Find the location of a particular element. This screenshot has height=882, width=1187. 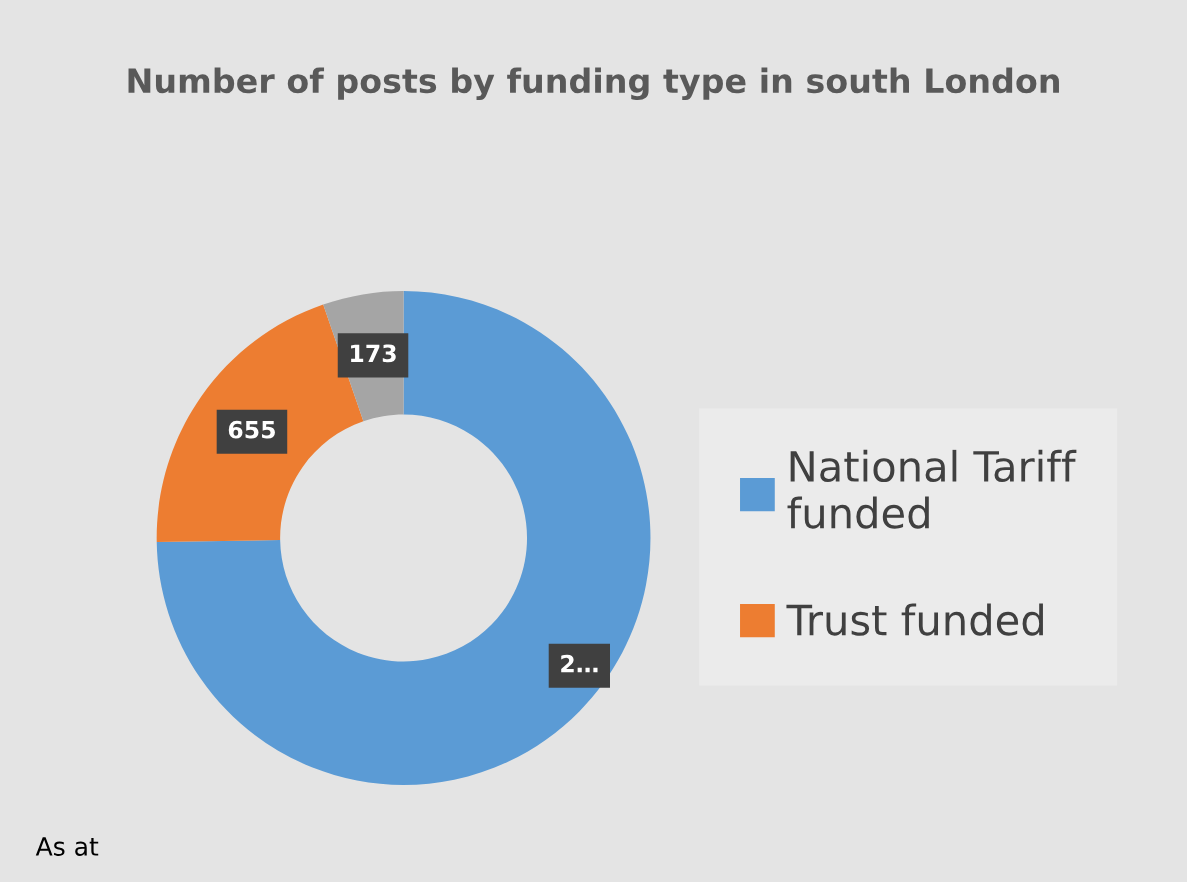

legend-label: National Tariff funded is located at coordinates (932, 489).